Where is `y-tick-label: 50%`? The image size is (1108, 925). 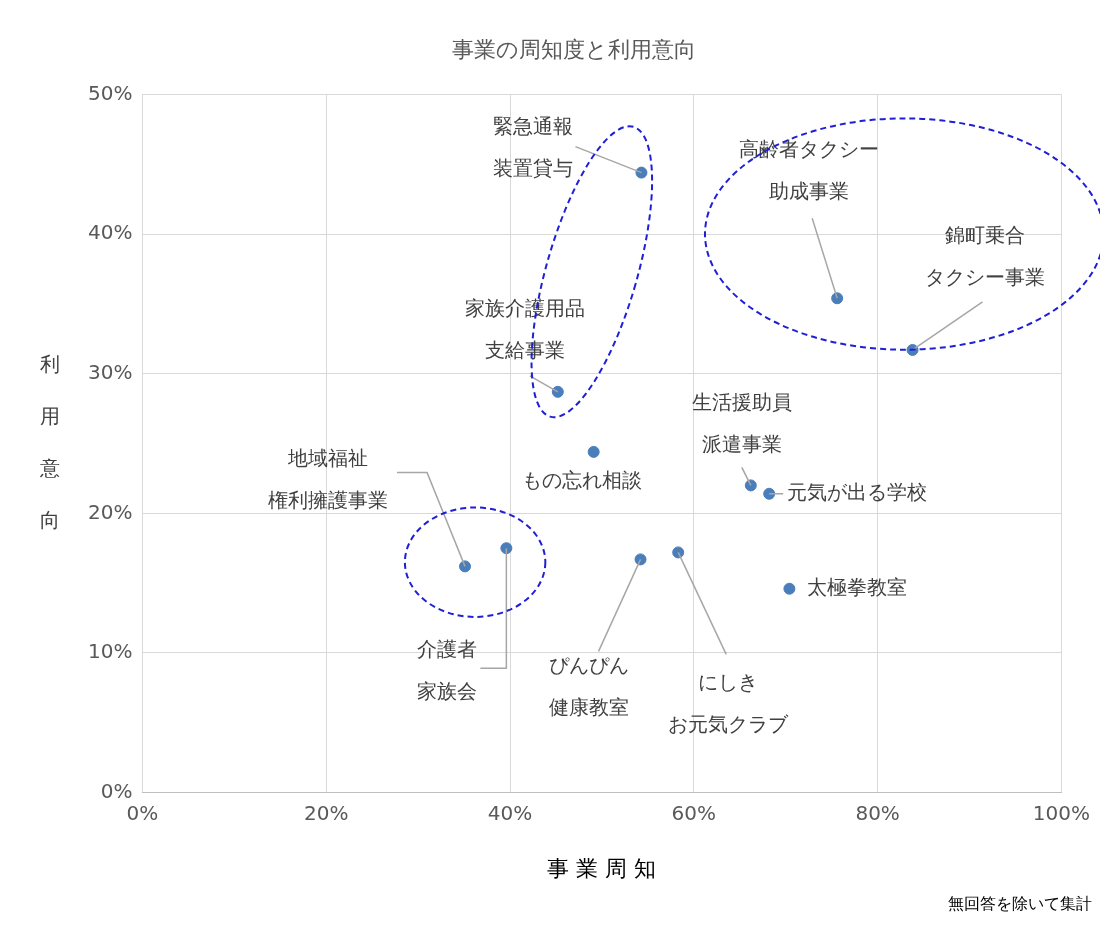
y-tick-label: 50% is located at coordinates (110, 92).